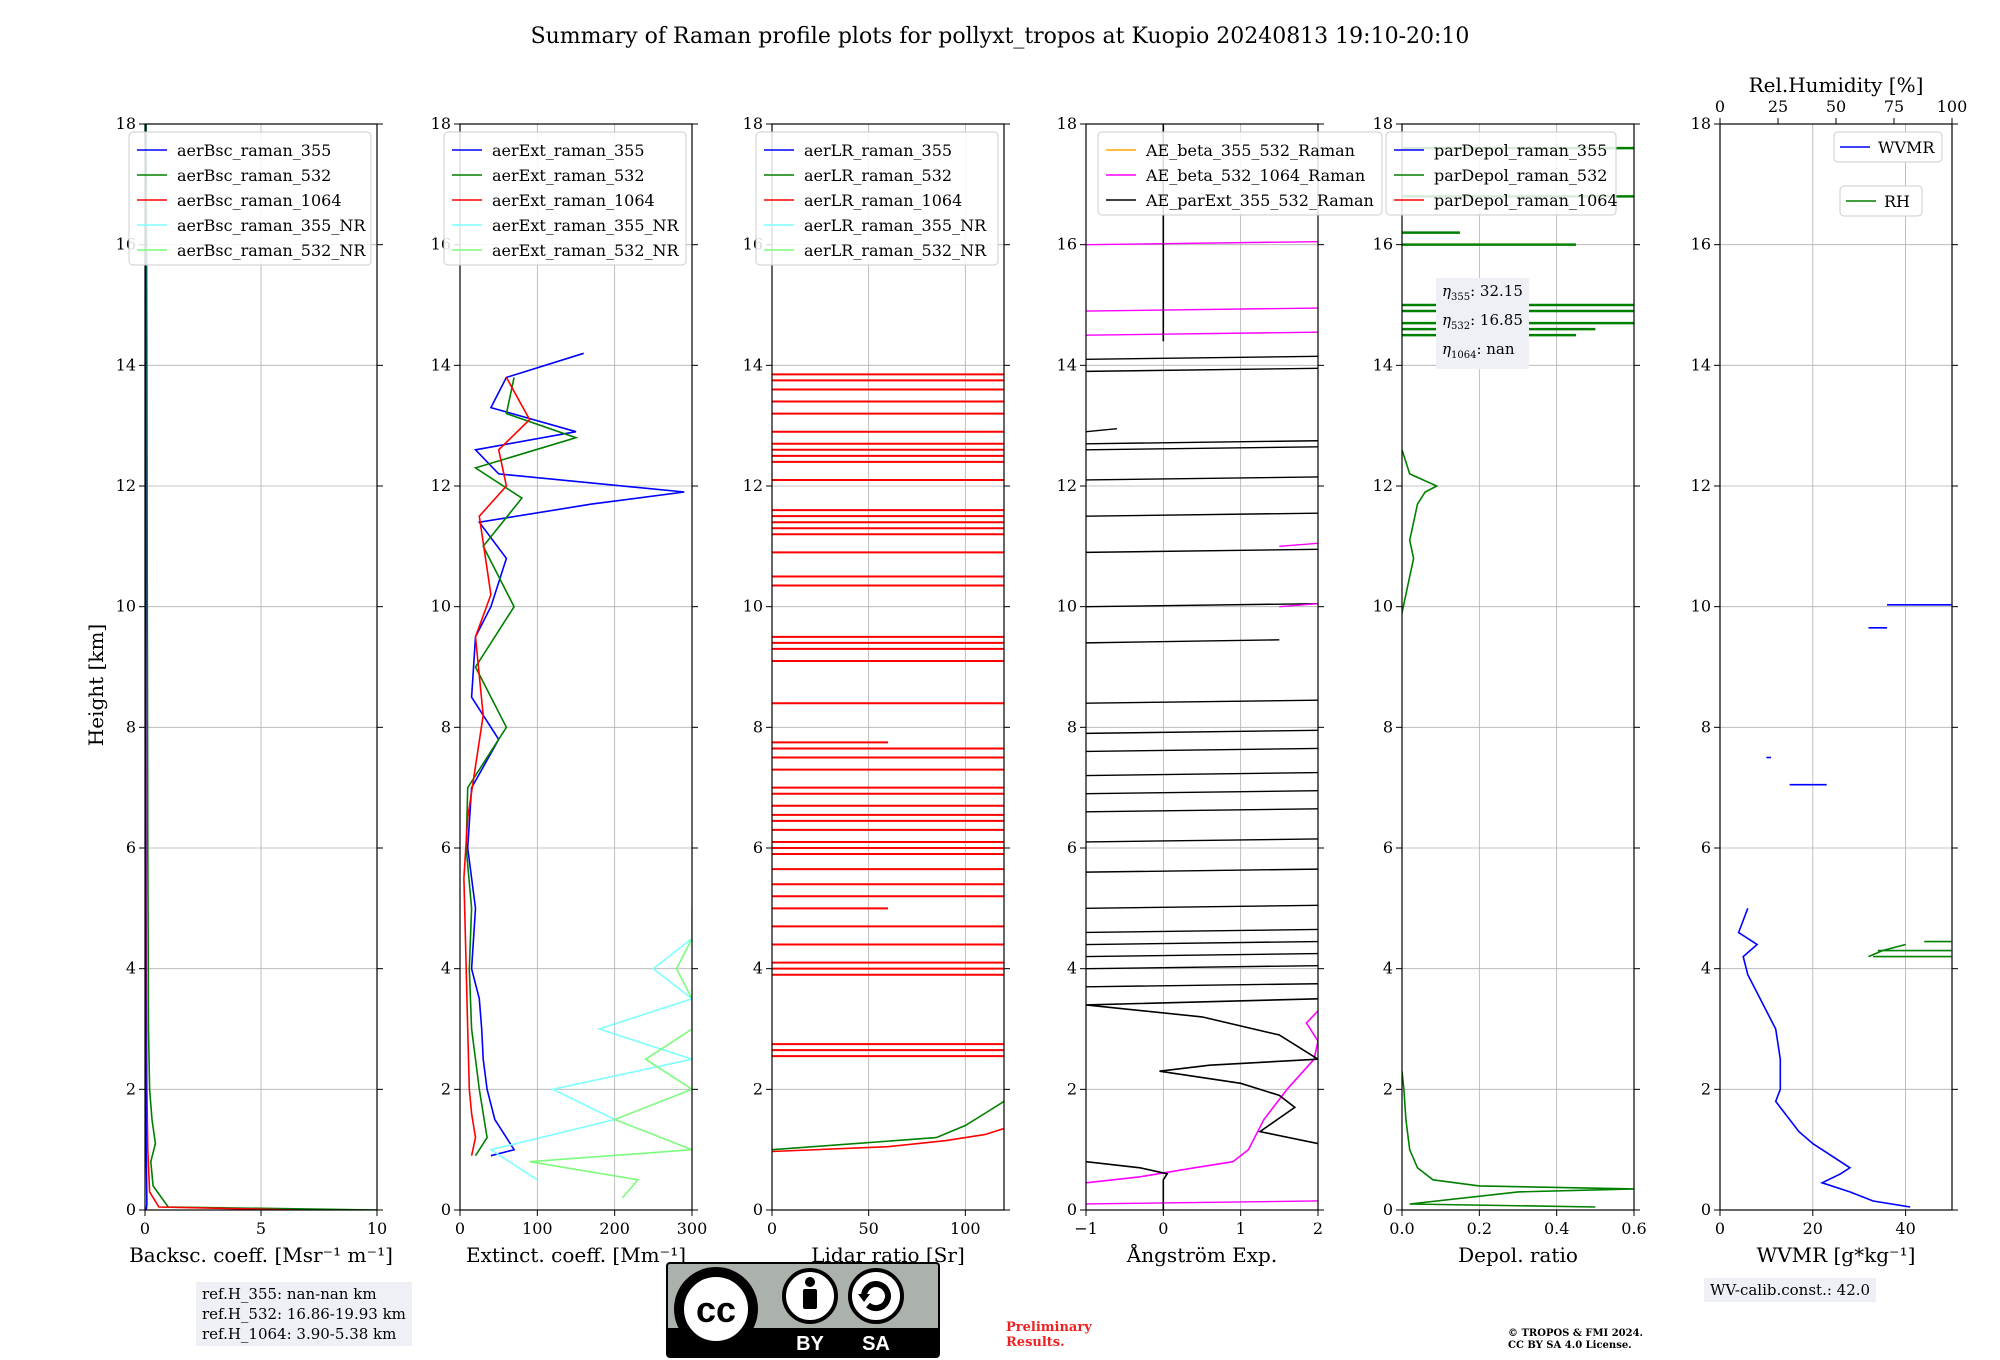 This screenshot has width=2000, height=1360. What do you see at coordinates (568, 175) in the screenshot?
I see `legend-label-1: aerExt_raman_532` at bounding box center [568, 175].